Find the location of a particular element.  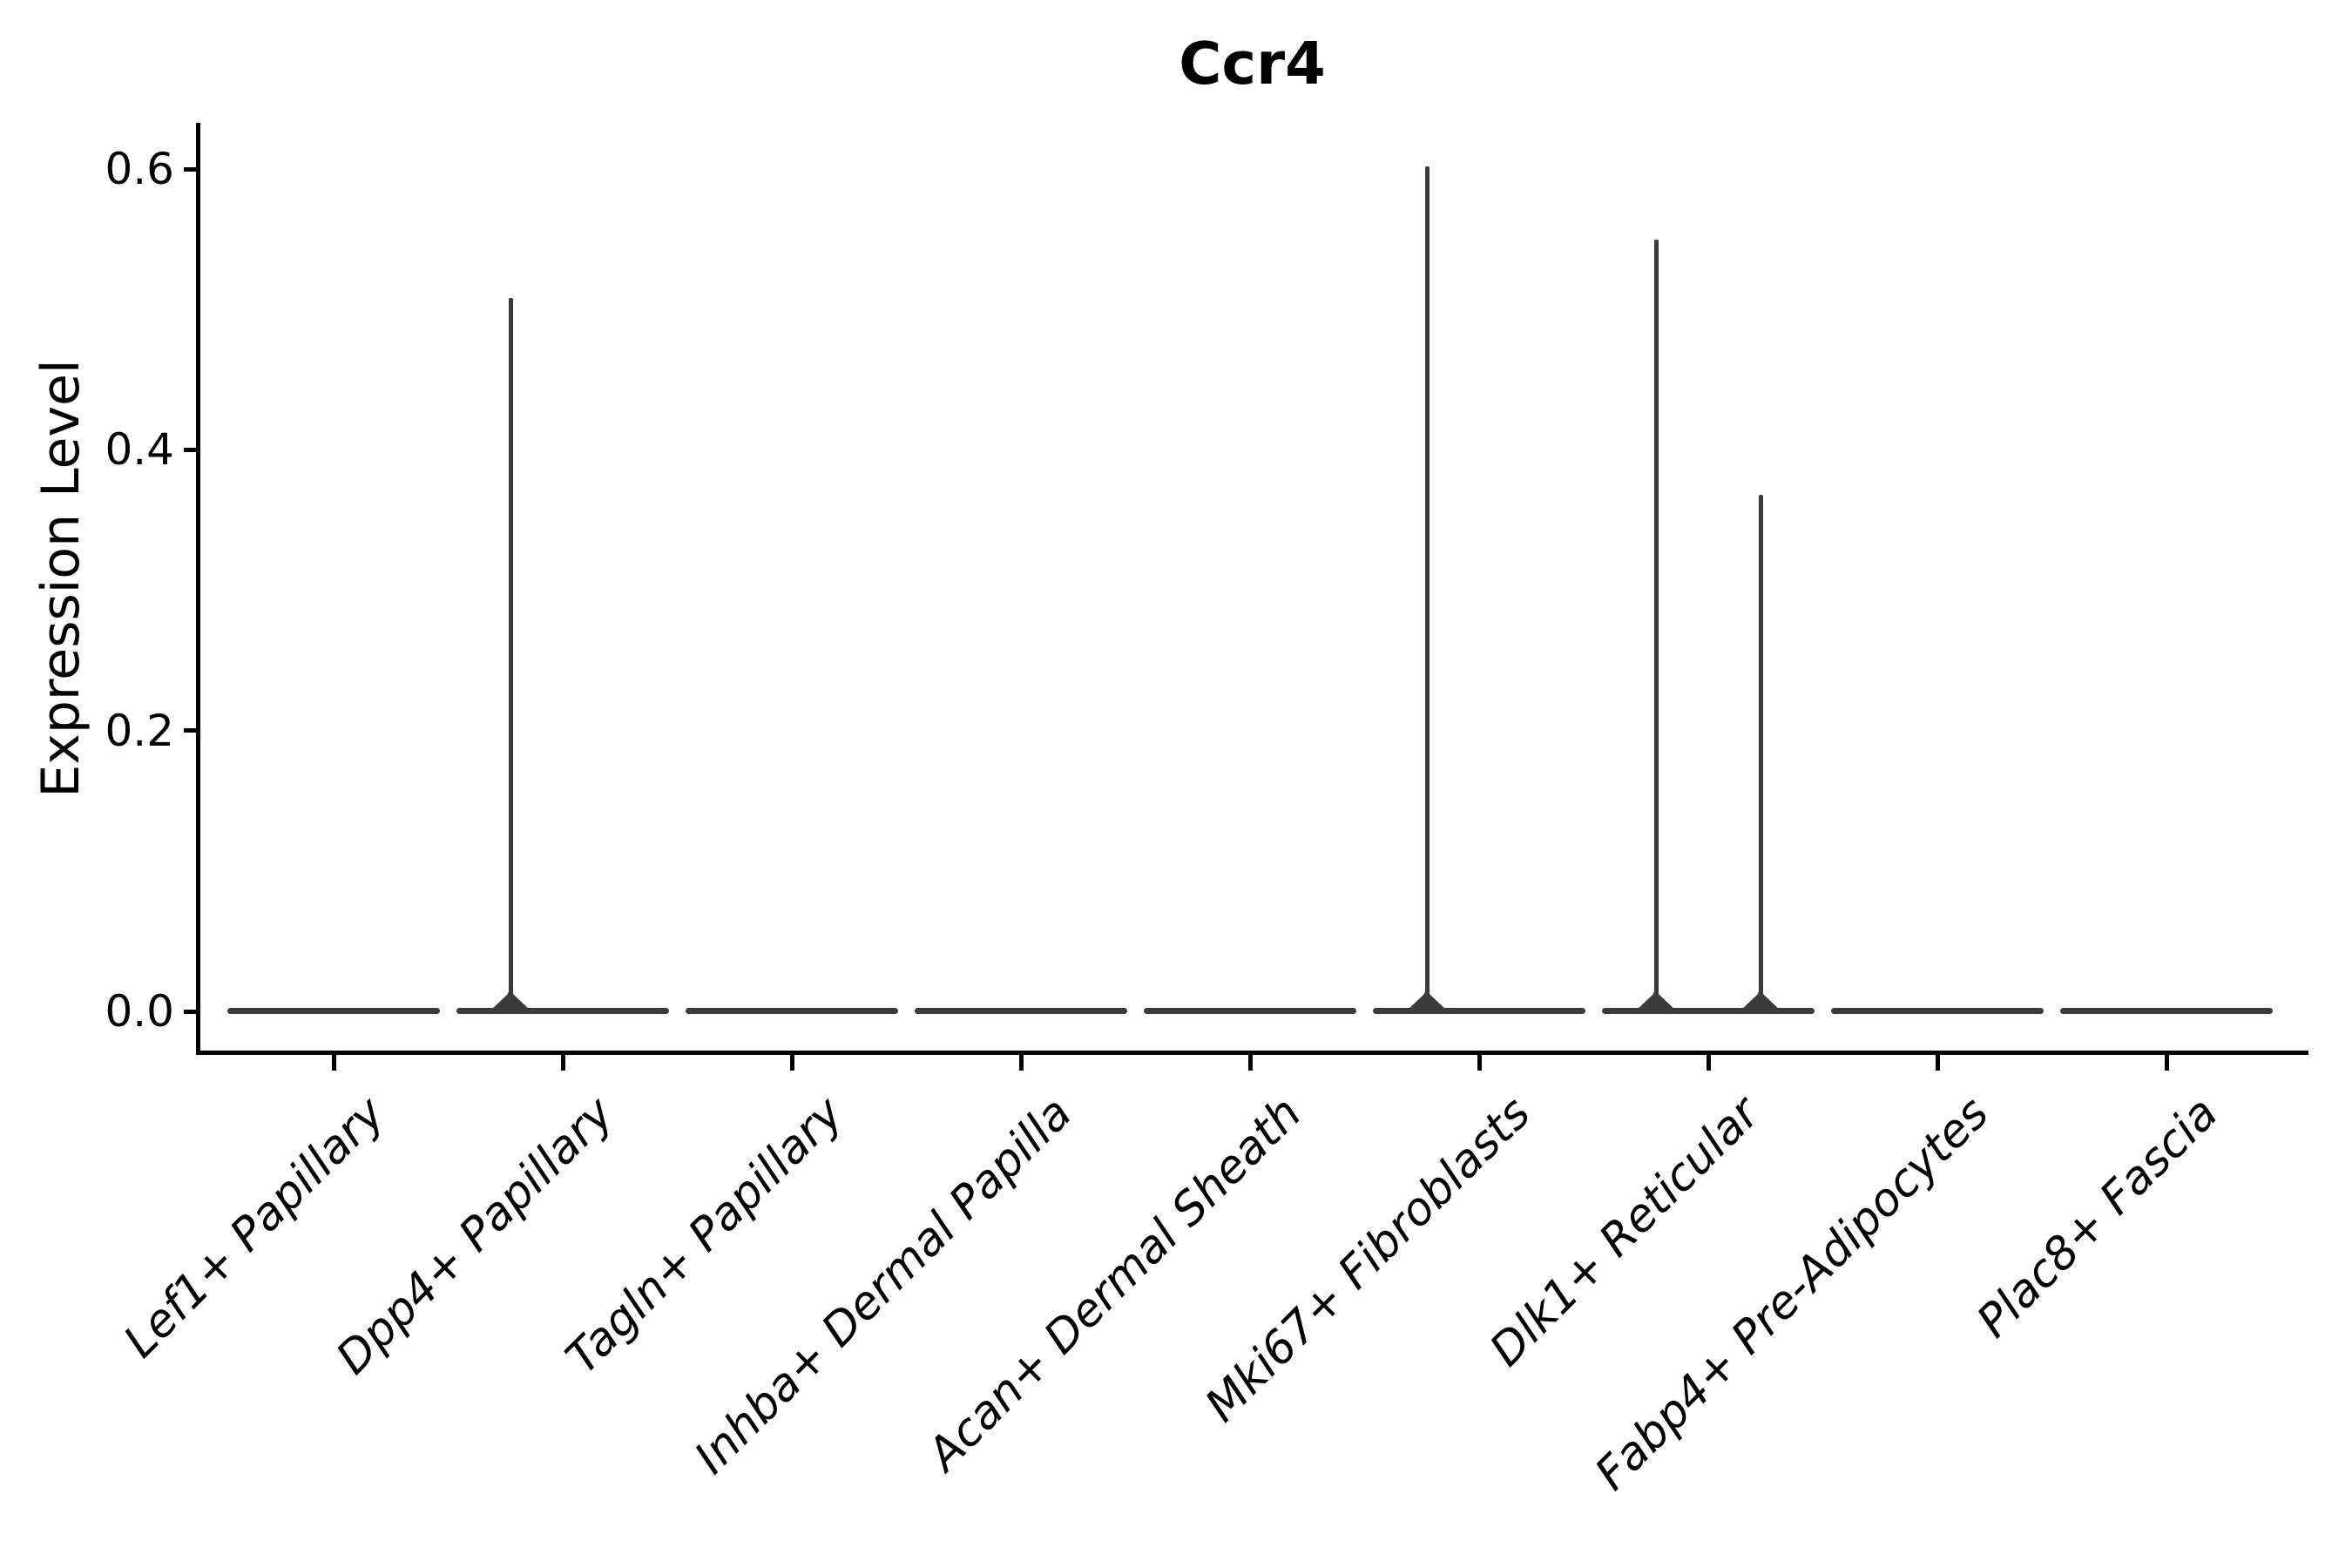

plot-title: Ccr4 is located at coordinates (1252, 64).